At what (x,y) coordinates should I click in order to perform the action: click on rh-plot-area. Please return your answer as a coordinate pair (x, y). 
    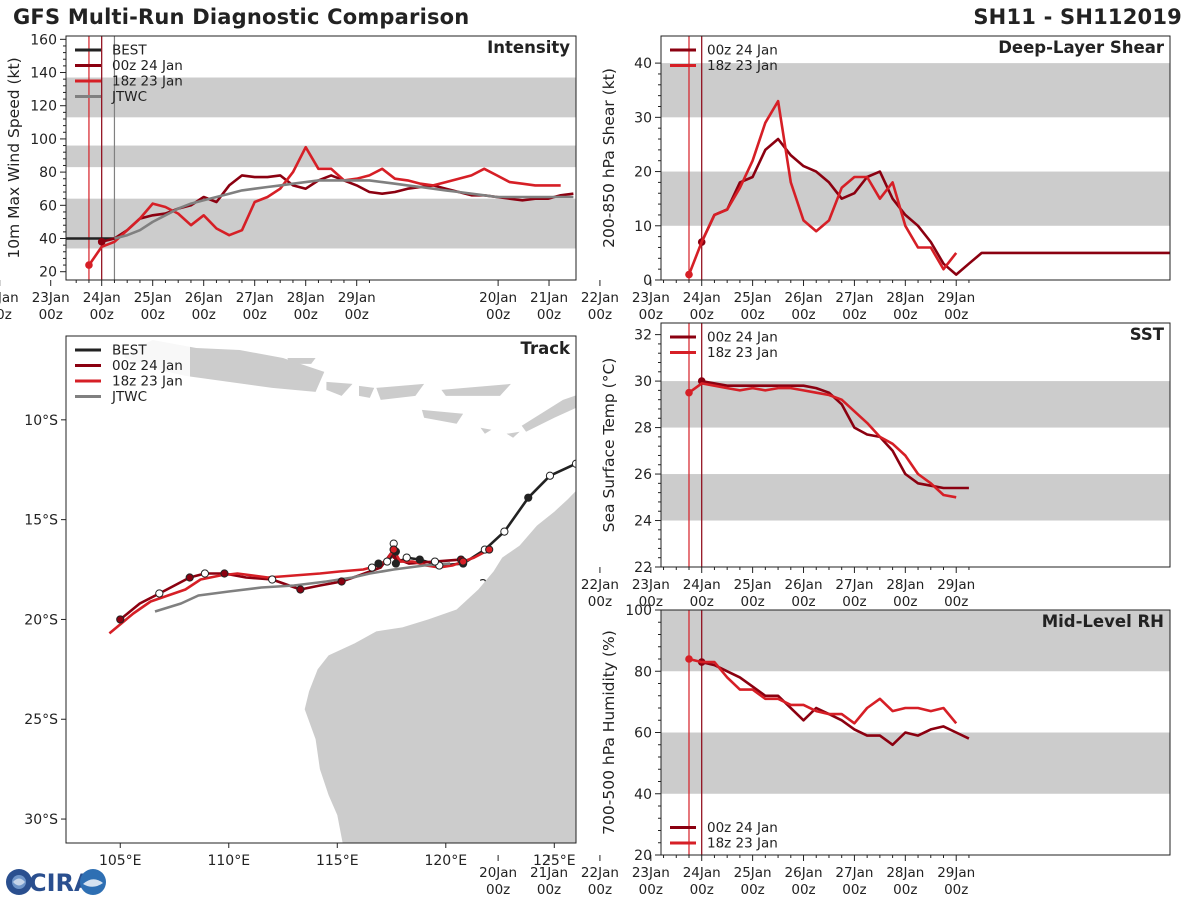
    Looking at the image, I should click on (915, 732).